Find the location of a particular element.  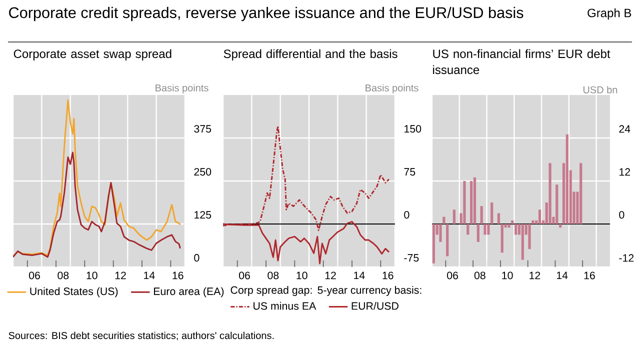

text: Graph B is located at coordinates (610, 14).